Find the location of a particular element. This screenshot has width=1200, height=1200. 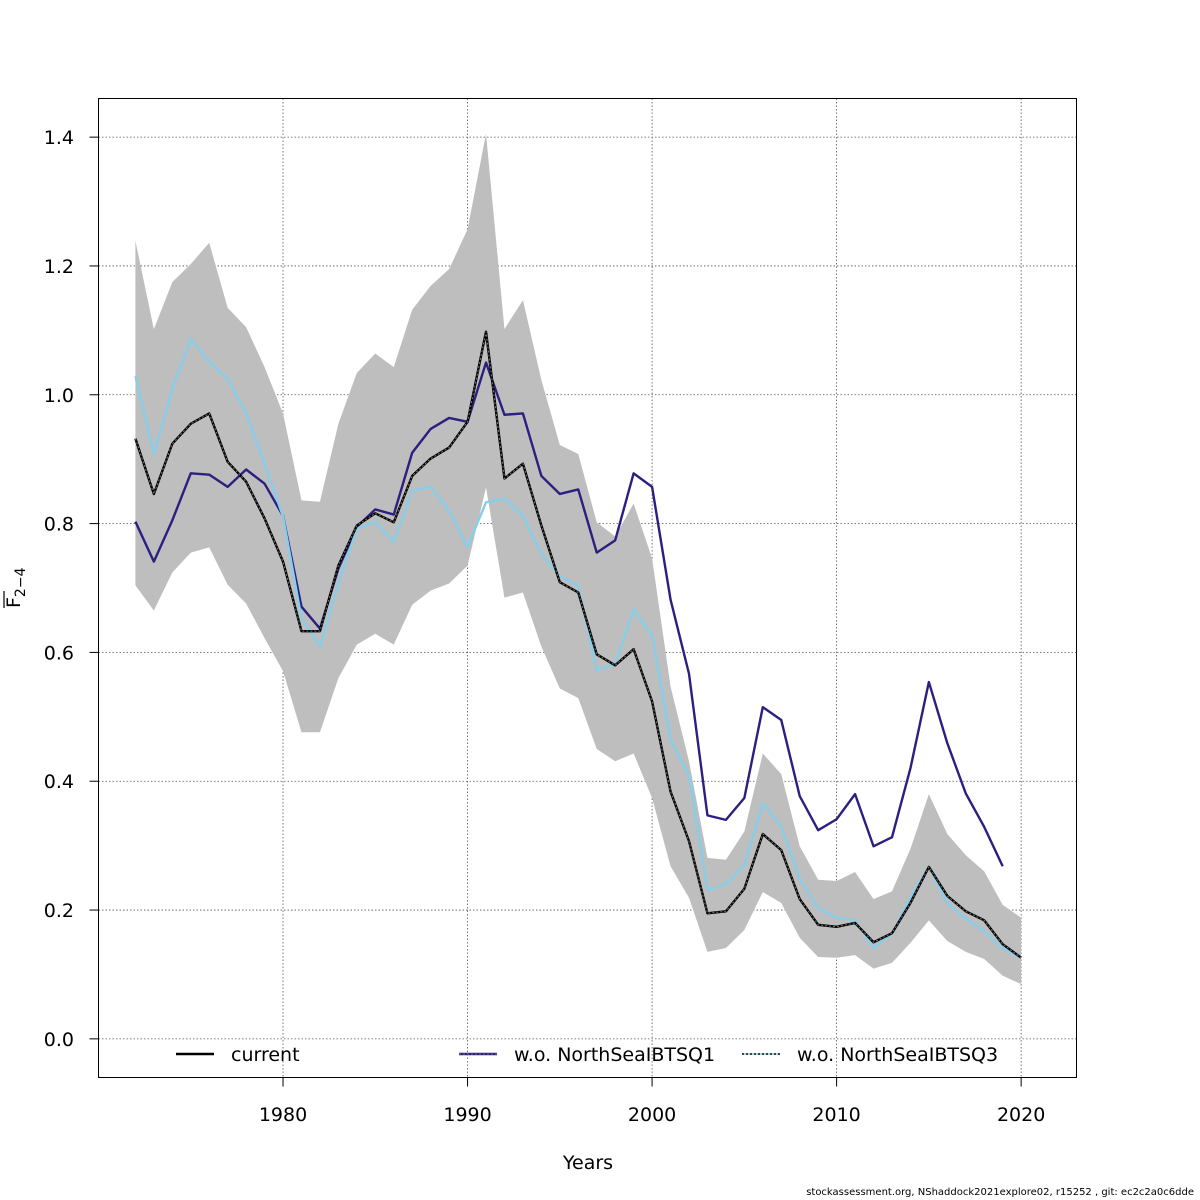

x-tick-label: 2020 is located at coordinates (1021, 1115).